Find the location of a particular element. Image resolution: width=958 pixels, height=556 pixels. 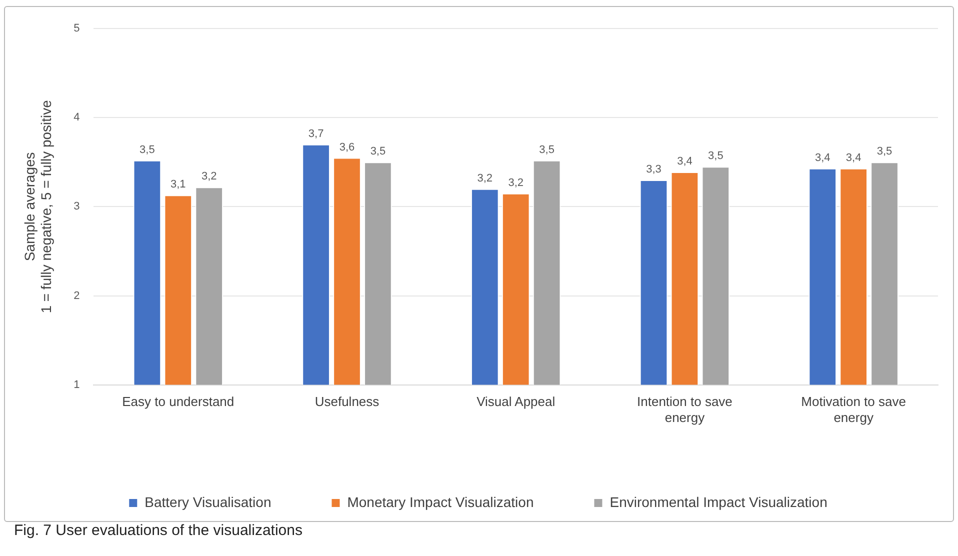

x-tick-label: Usefulness is located at coordinates (347, 402).